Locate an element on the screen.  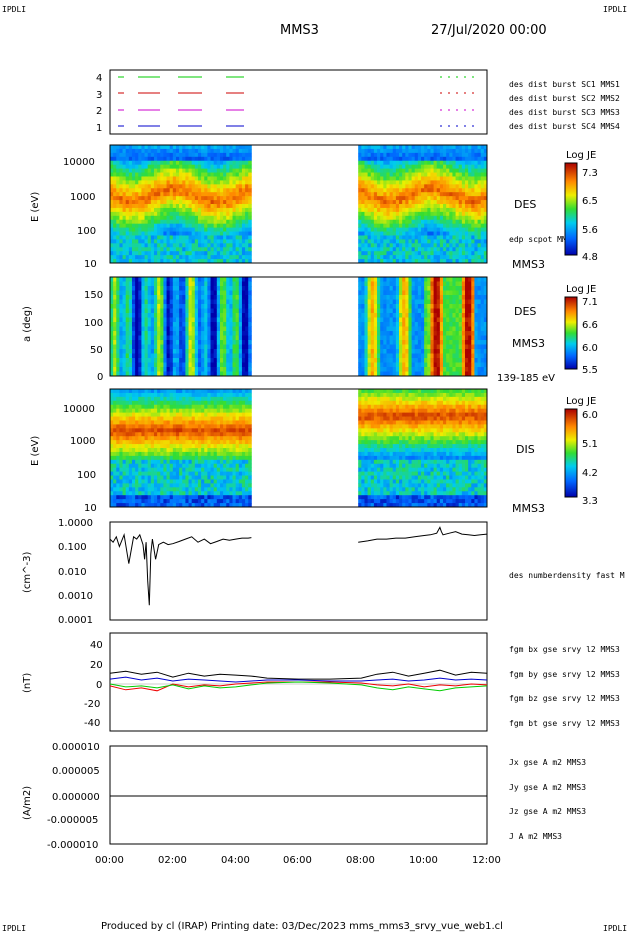
des-energy-side-label: DES is located at coordinates (525, 204).